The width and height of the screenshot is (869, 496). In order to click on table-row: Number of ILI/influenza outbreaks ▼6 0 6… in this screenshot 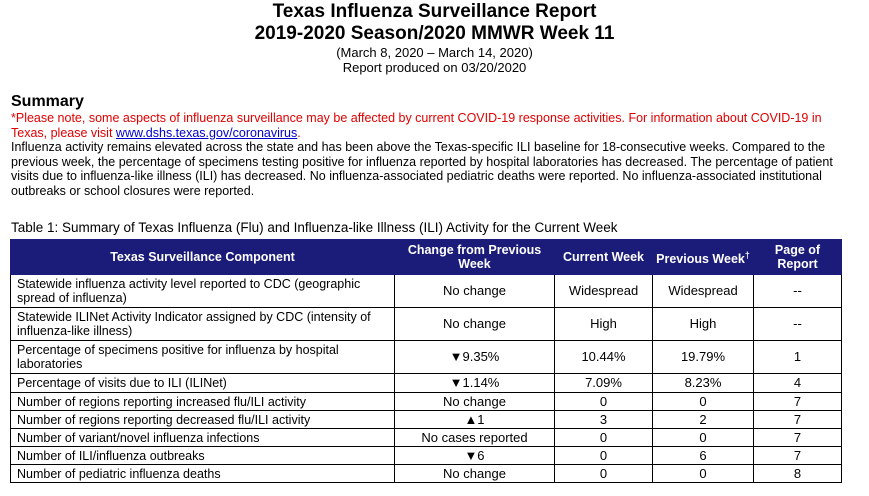, I will do `click(426, 455)`.